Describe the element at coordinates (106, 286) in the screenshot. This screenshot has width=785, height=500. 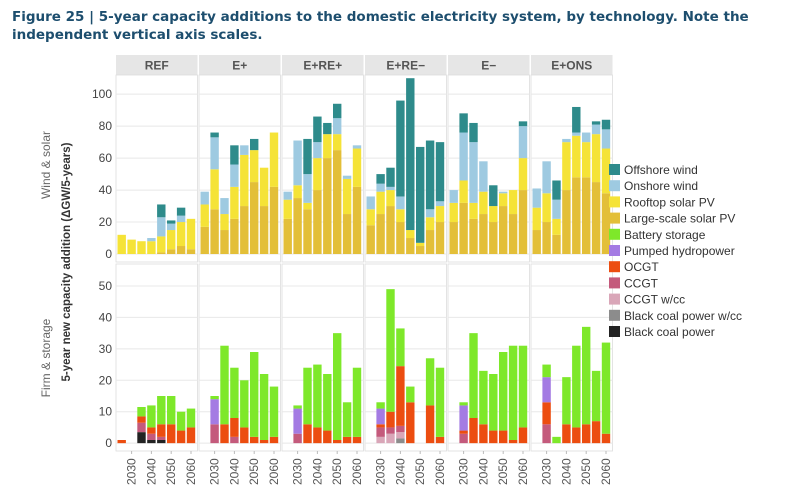
I see `y-tick-label: 50` at that location.